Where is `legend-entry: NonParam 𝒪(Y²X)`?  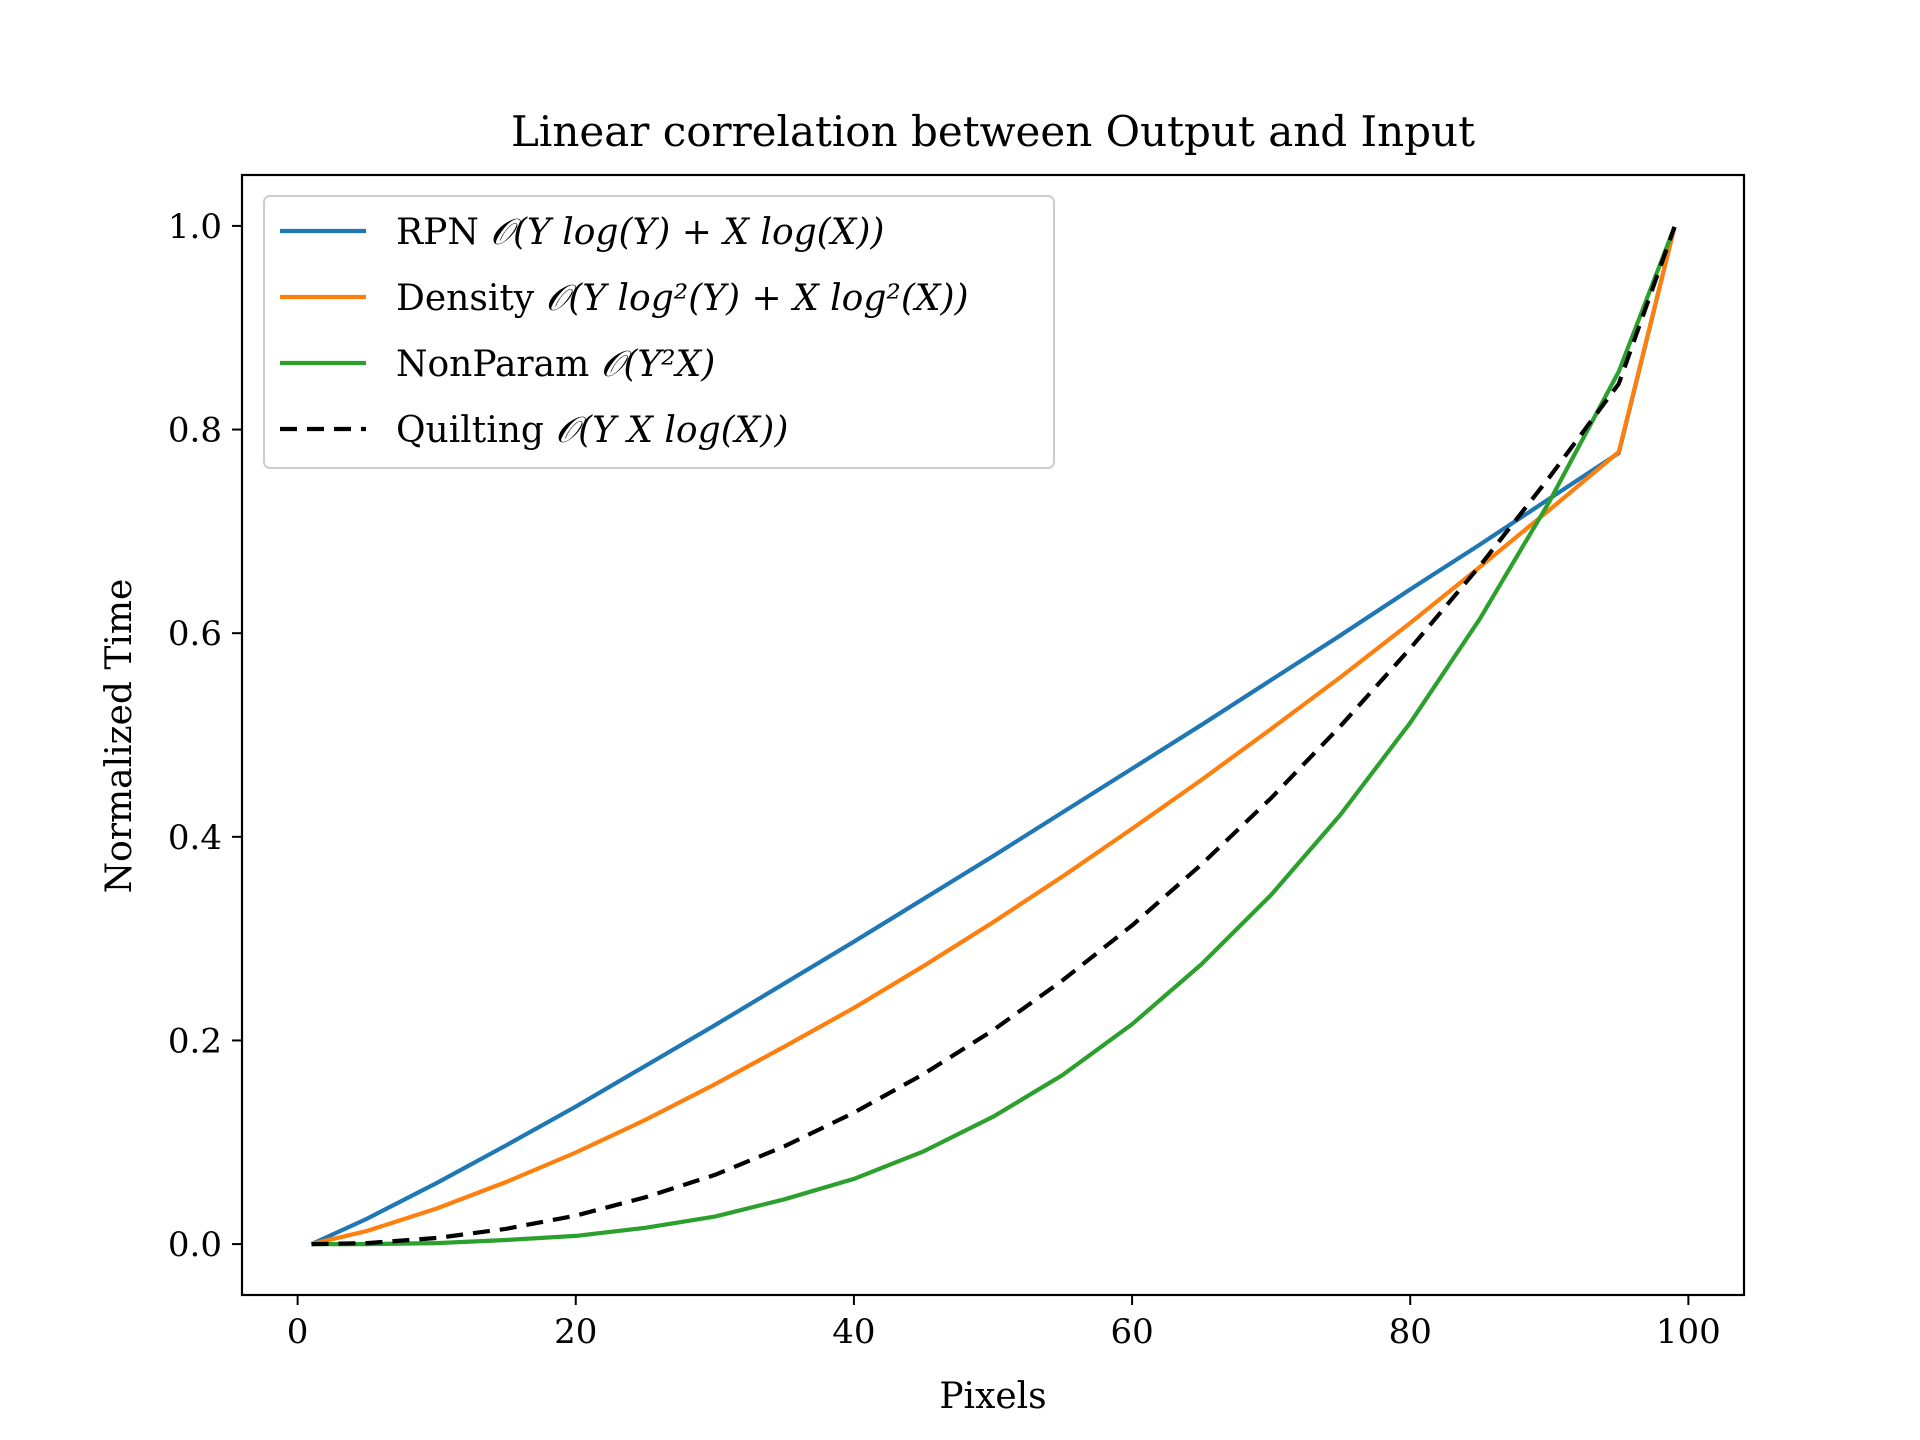 legend-entry: NonParam 𝒪(Y²X) is located at coordinates (555, 364).